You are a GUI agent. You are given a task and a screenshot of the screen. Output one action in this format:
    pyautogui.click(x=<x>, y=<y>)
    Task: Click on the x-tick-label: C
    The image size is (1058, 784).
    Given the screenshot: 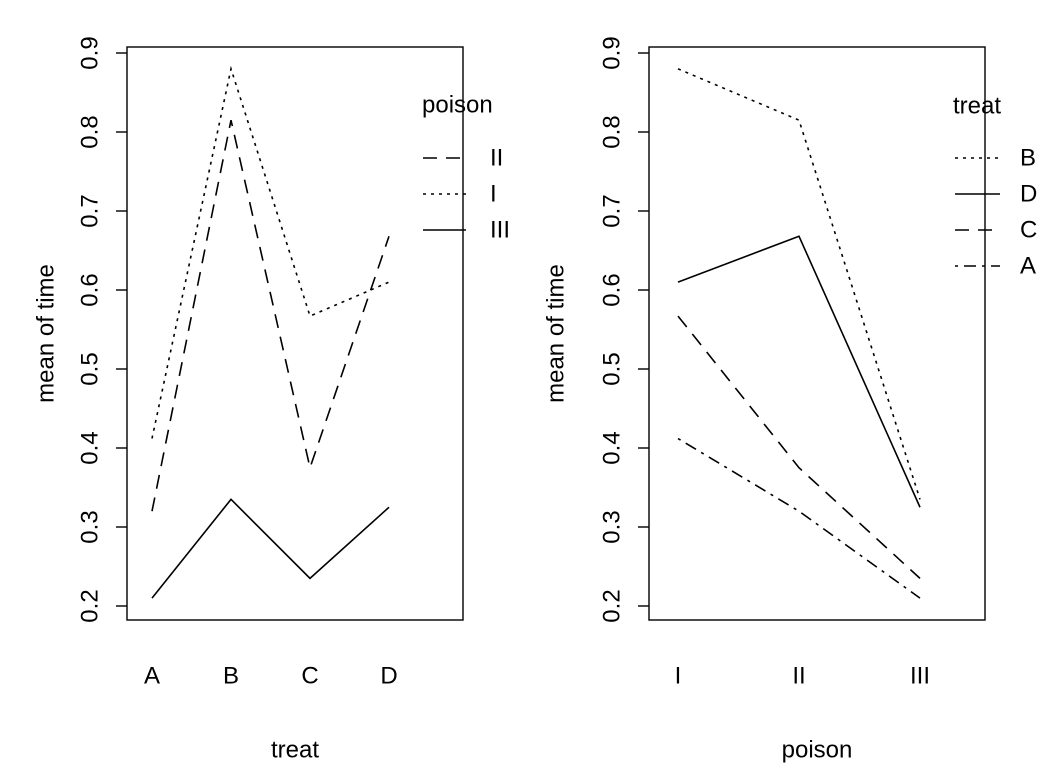 What is the action you would take?
    pyautogui.click(x=309, y=676)
    